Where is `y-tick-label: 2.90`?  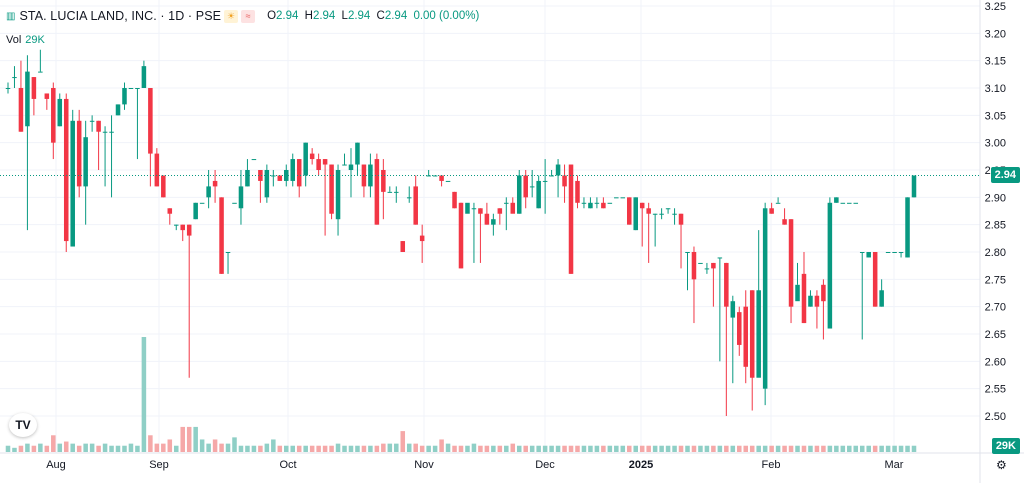 y-tick-label: 2.90 is located at coordinates (995, 198).